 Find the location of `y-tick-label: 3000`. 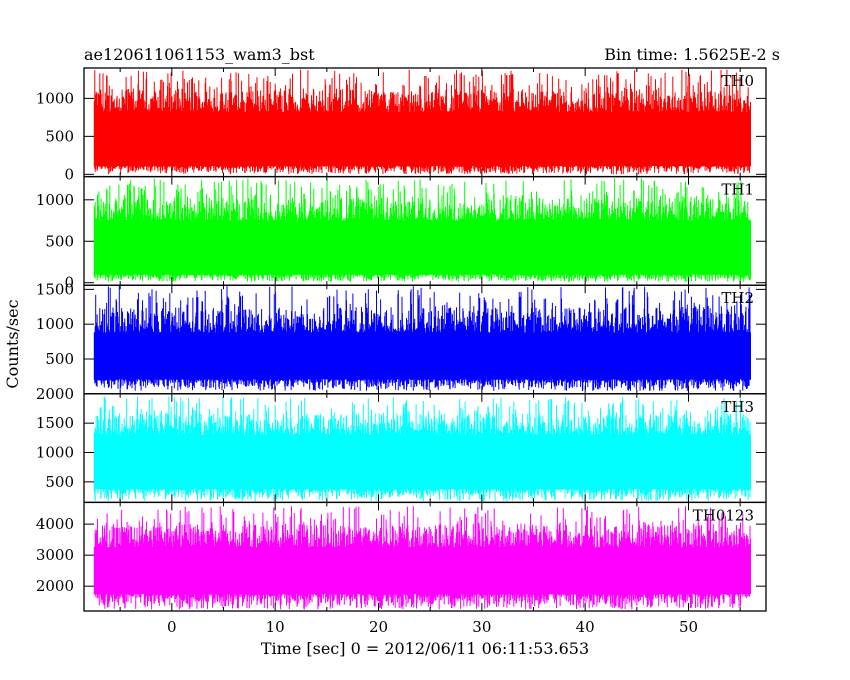

y-tick-label: 3000 is located at coordinates (55, 555).